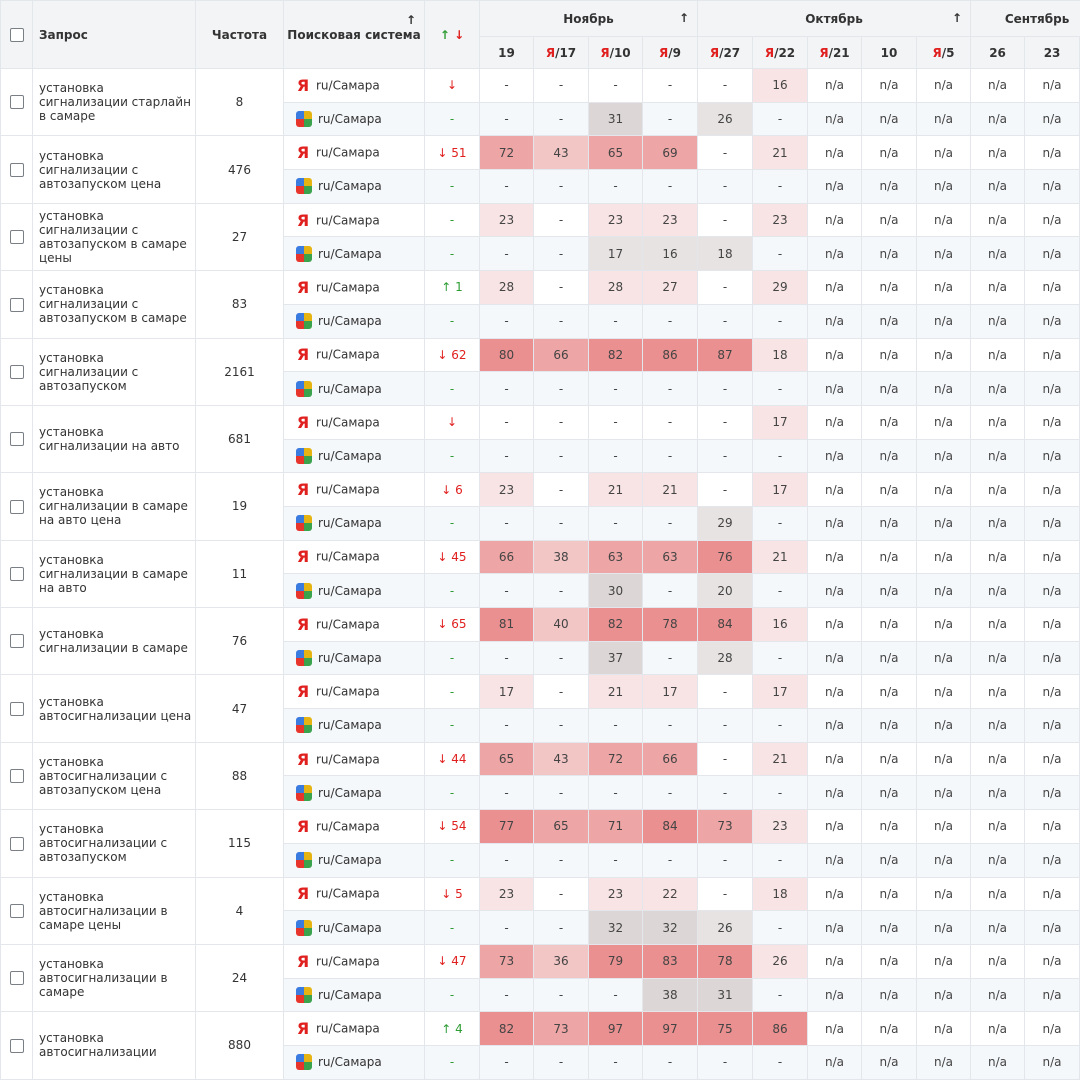 The width and height of the screenshot is (1080, 1080). Describe the element at coordinates (507, 1029) in the screenshot. I see `position-cell: 82` at that location.